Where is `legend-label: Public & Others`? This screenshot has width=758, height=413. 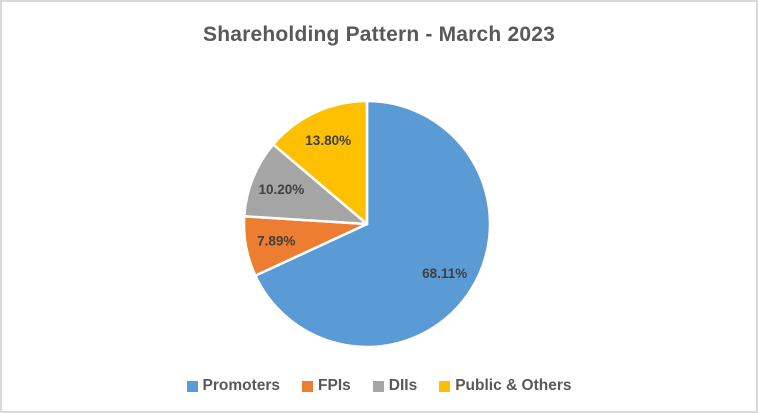 legend-label: Public & Others is located at coordinates (513, 385).